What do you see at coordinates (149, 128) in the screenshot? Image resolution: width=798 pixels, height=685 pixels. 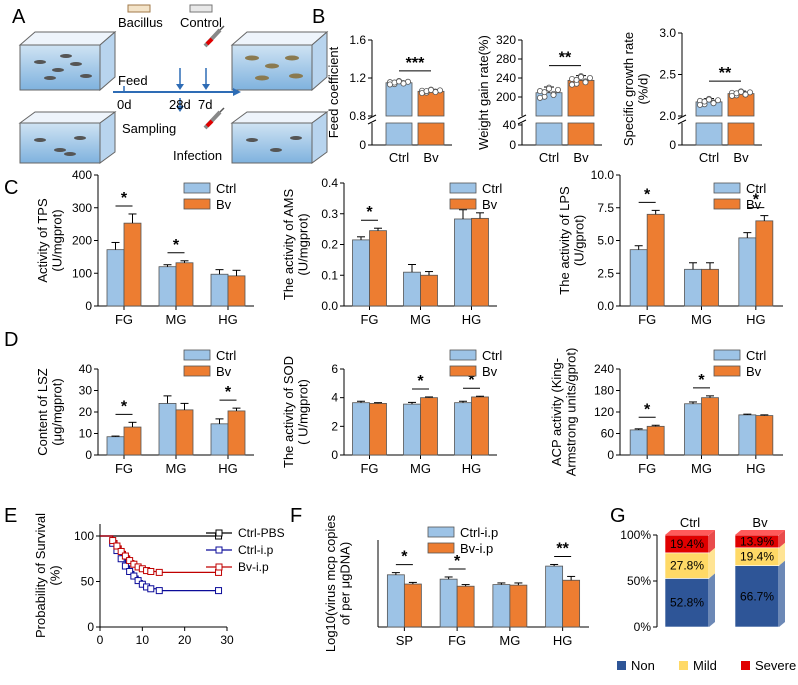 I see `sampling-label: Sampling` at bounding box center [149, 128].